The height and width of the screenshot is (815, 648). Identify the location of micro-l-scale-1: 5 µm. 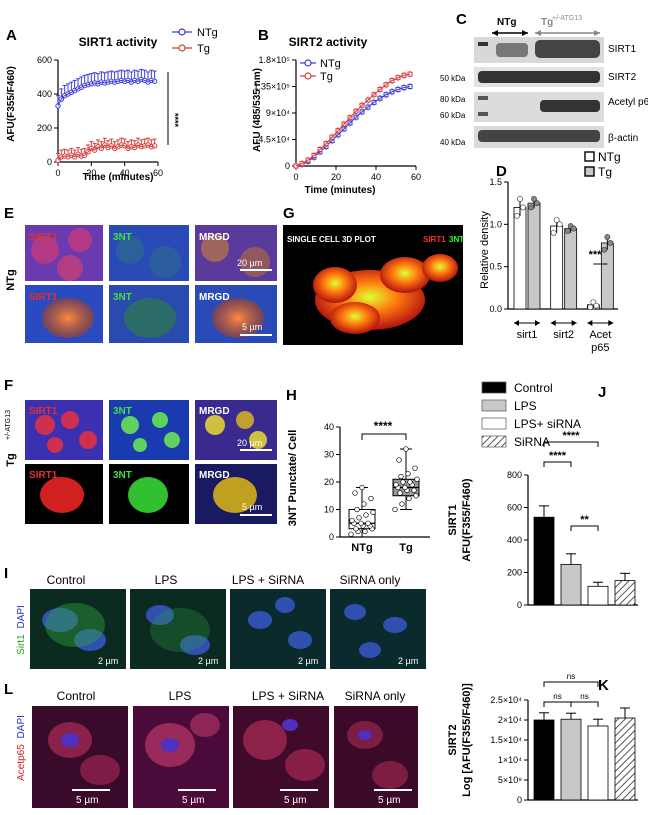
(87, 800).